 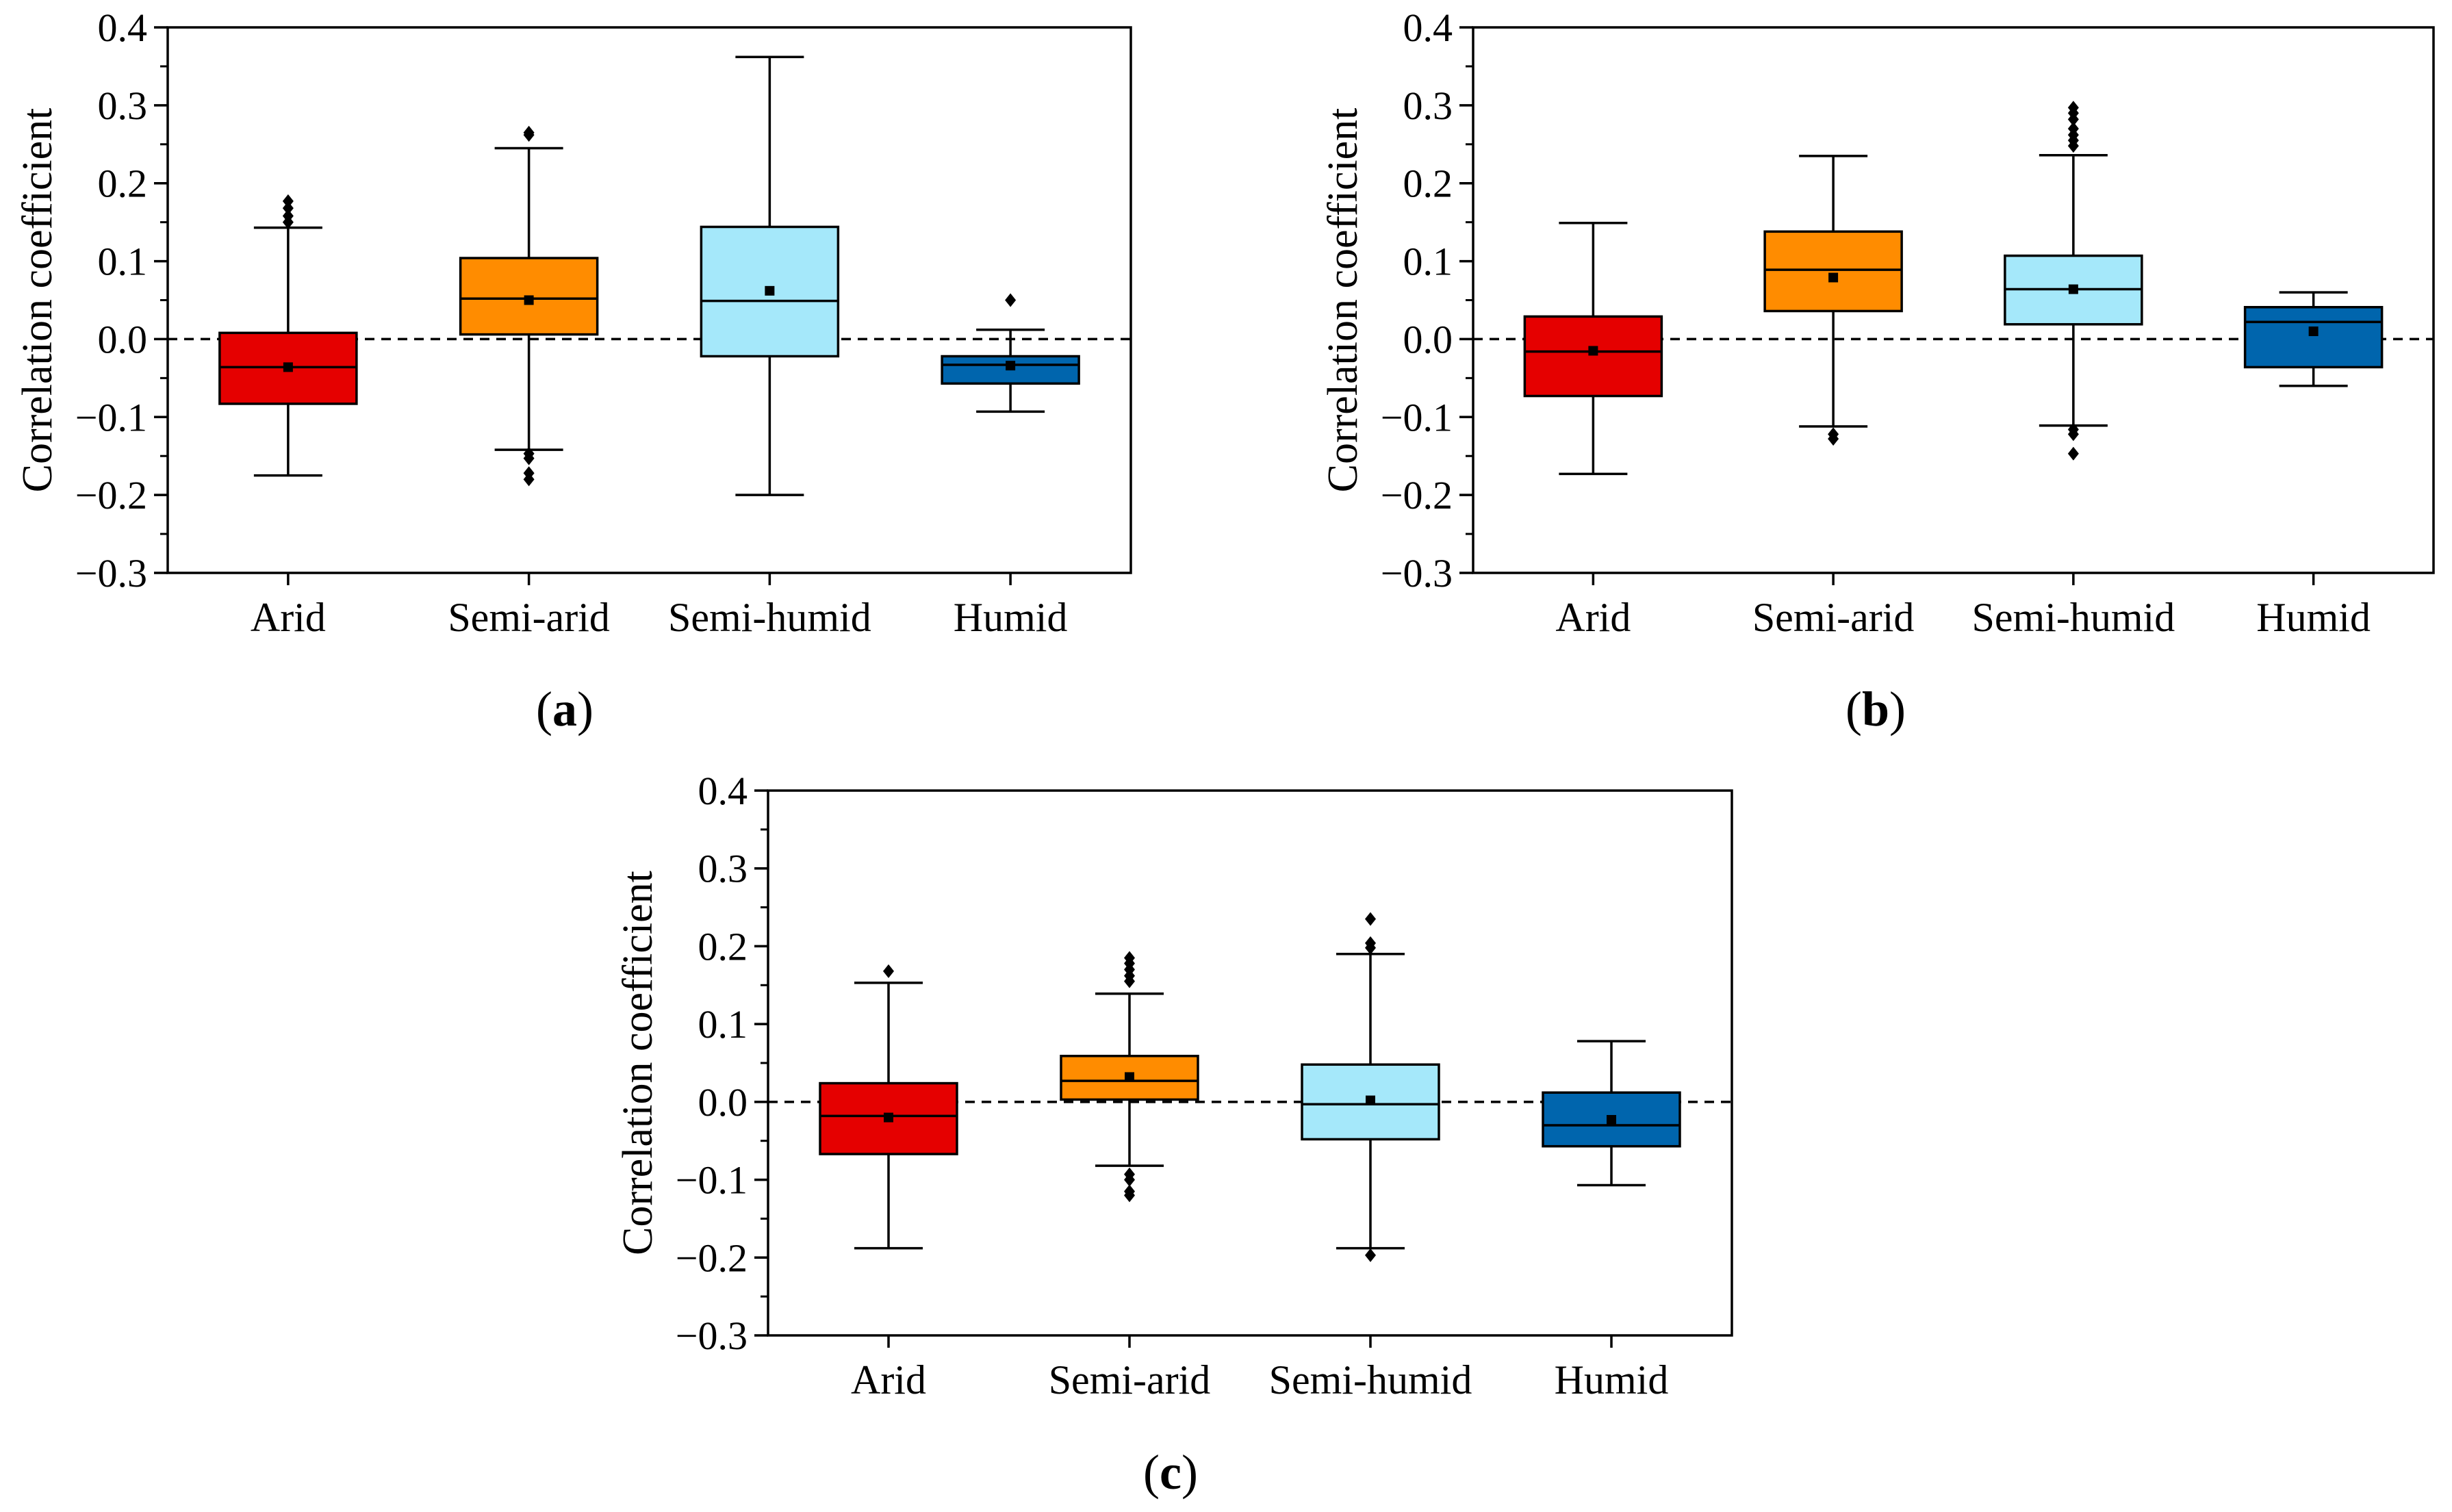 What do you see at coordinates (1876, 709) in the screenshot?
I see `panel-b-label: (b)` at bounding box center [1876, 709].